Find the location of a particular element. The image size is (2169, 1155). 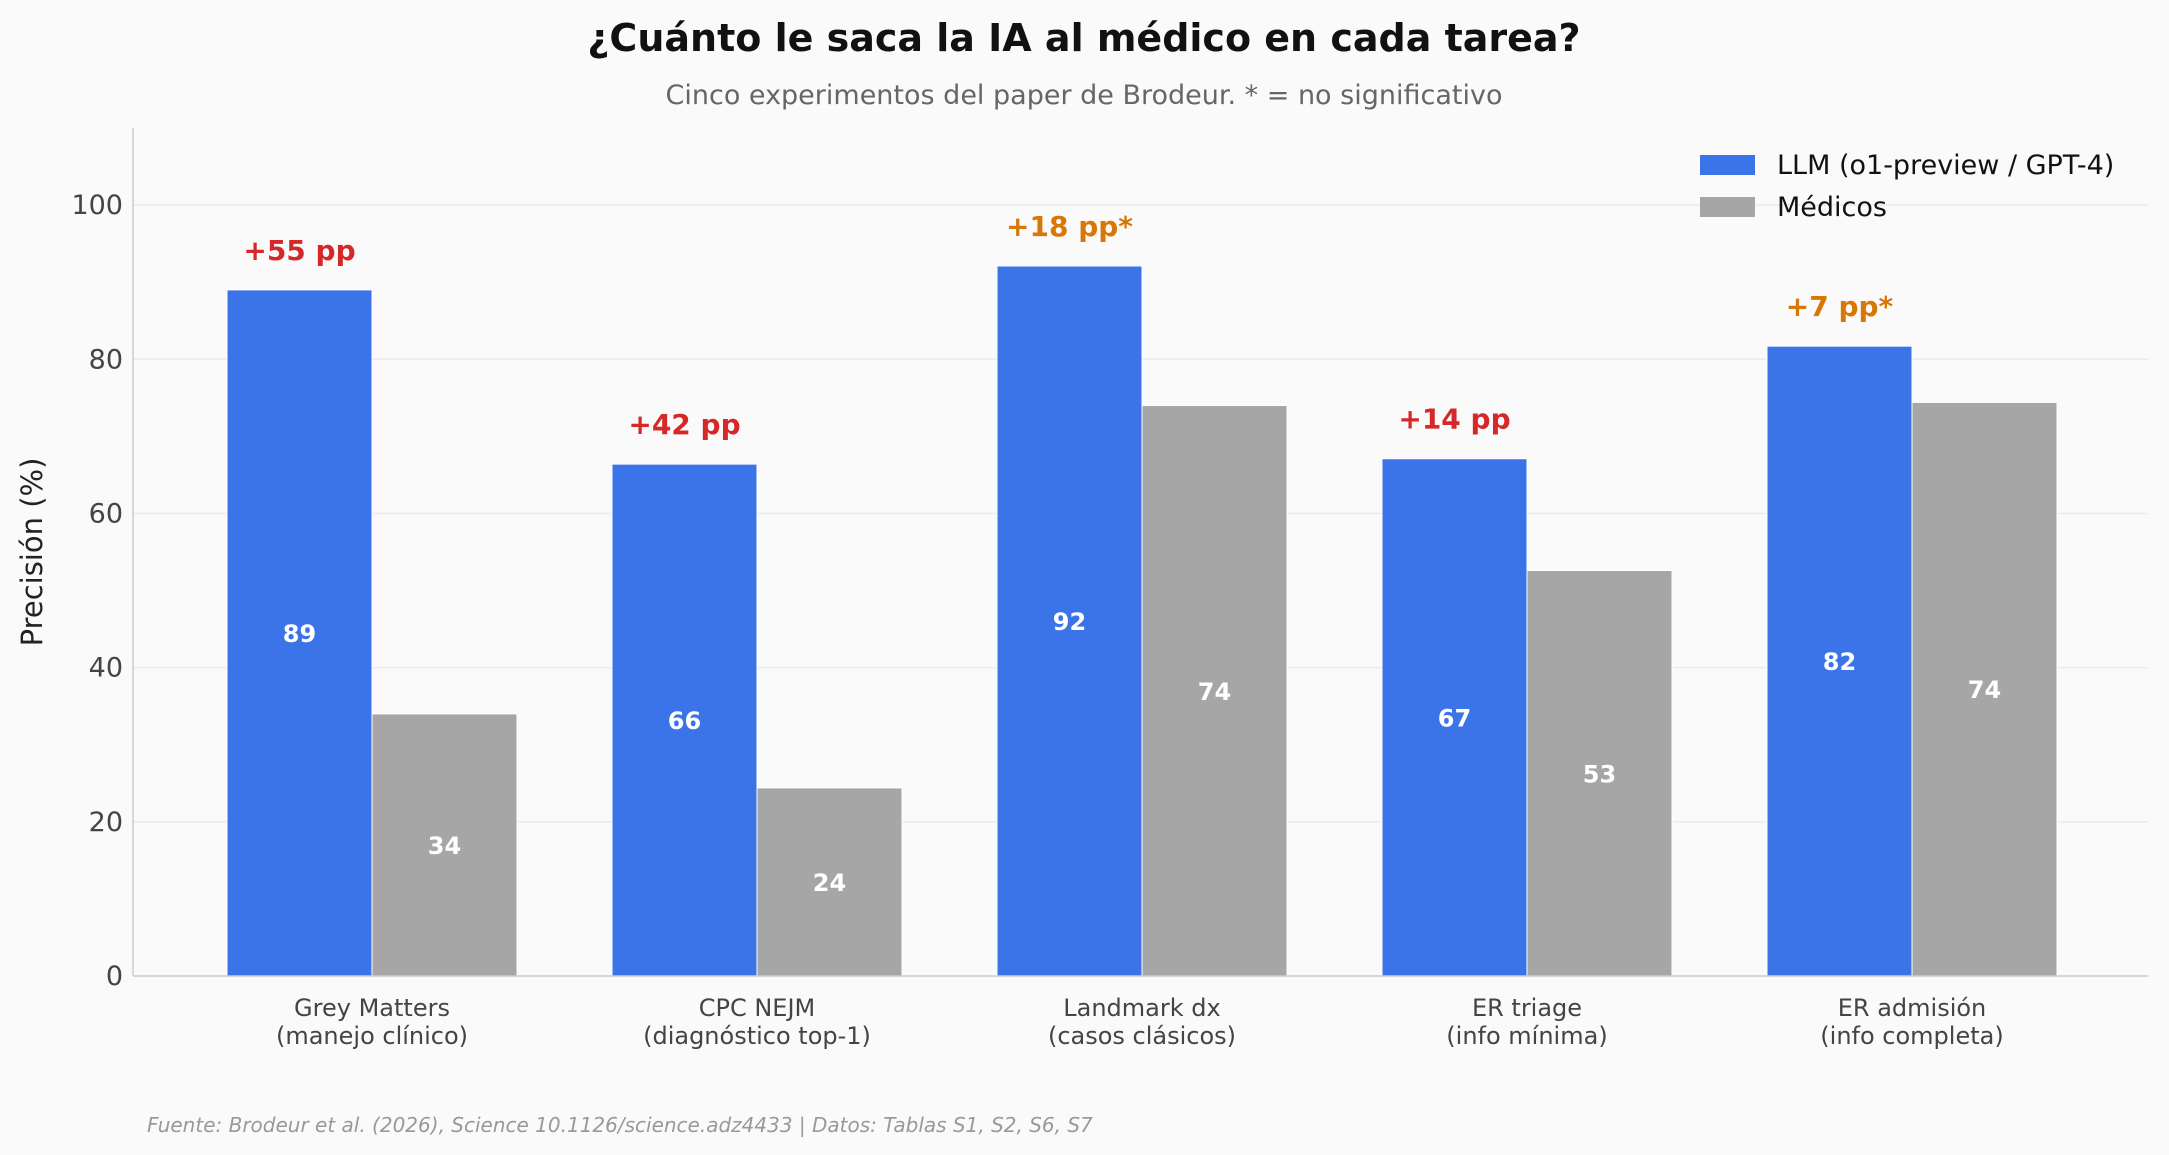

y-tick-label: 100 is located at coordinates (97, 205).